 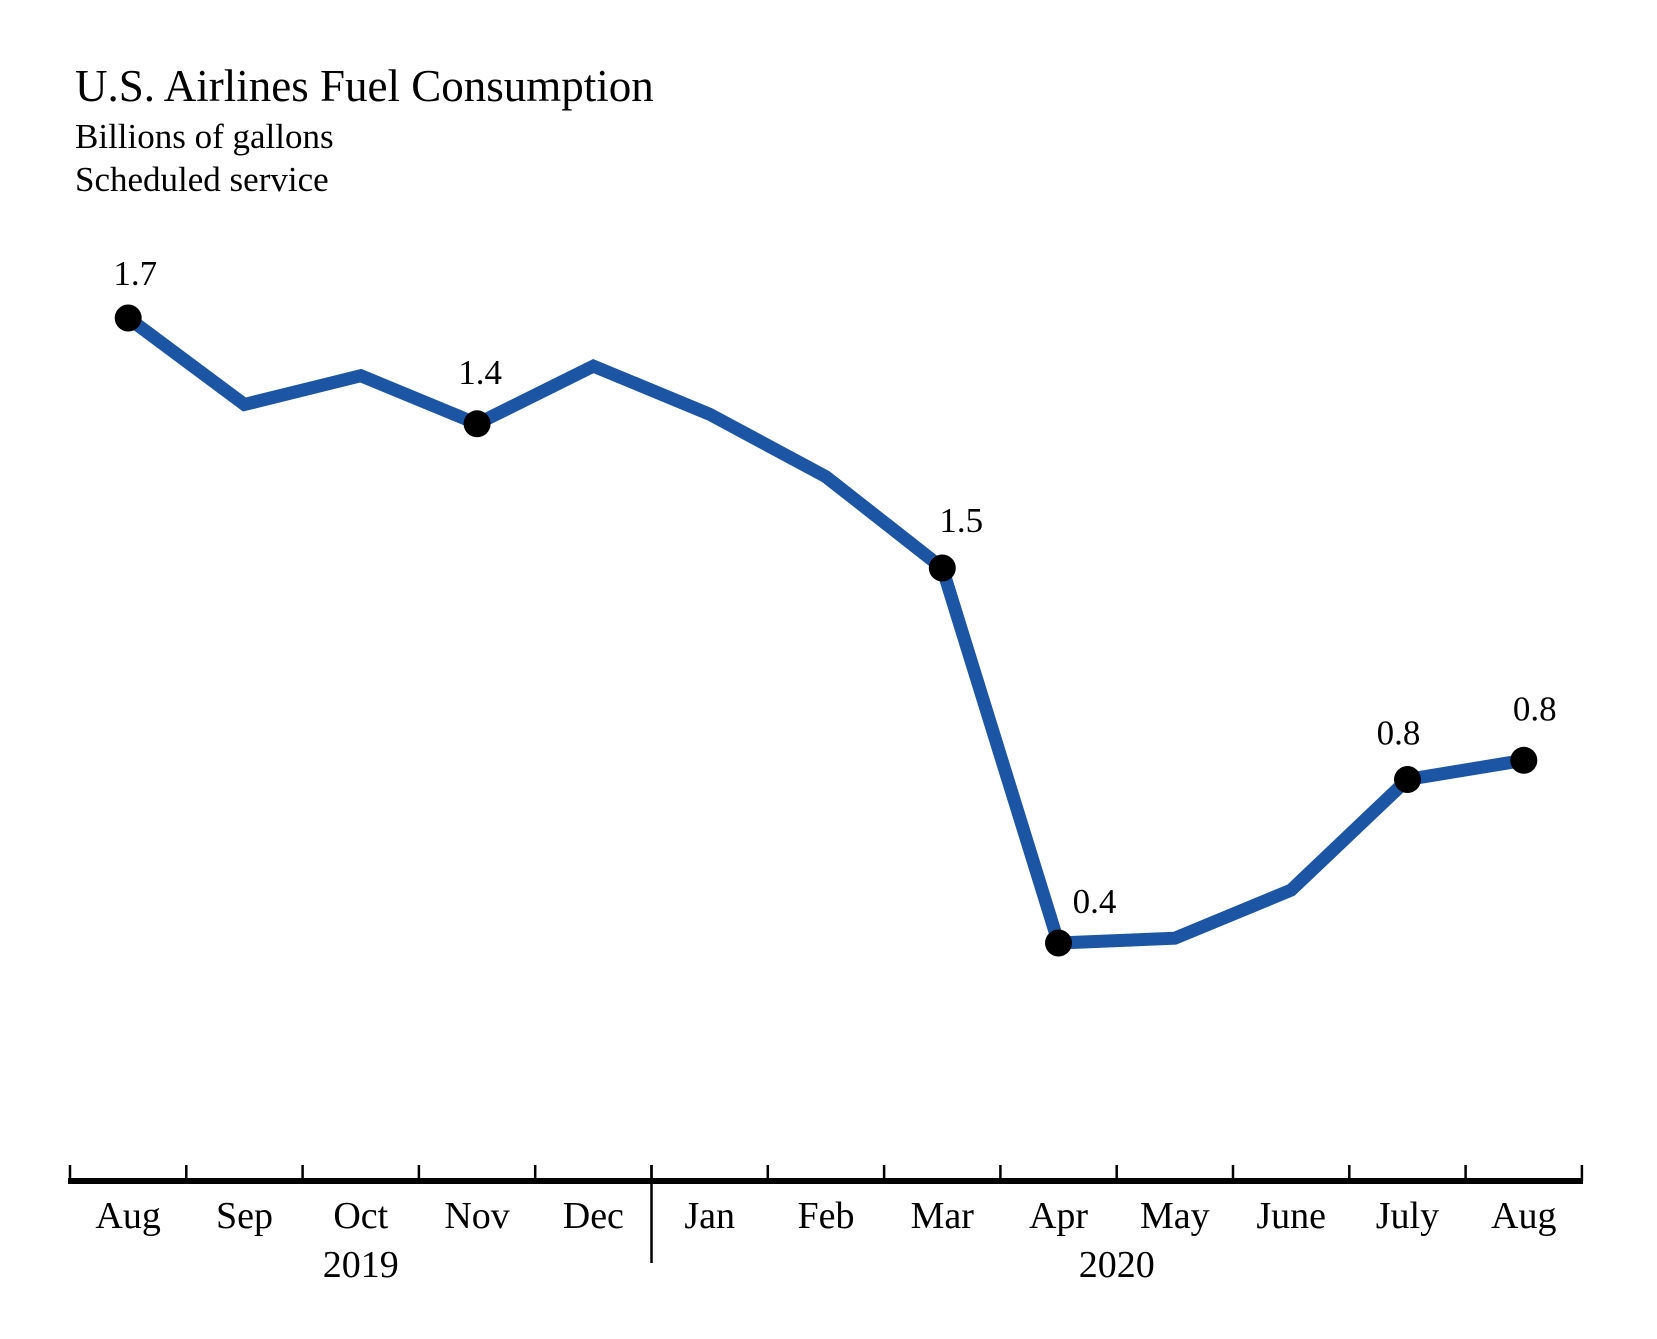 I want to click on chart-title: U.S. Airlines Fuel Consumption, so click(x=364, y=86).